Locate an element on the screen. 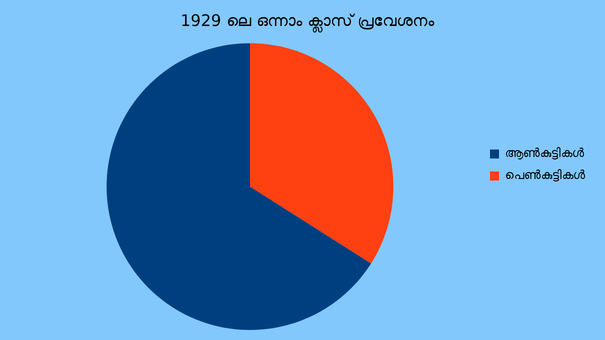 Image resolution: width=605 pixels, height=340 pixels. legend-label: ആൺകുട്ടികൾ is located at coordinates (545, 153).